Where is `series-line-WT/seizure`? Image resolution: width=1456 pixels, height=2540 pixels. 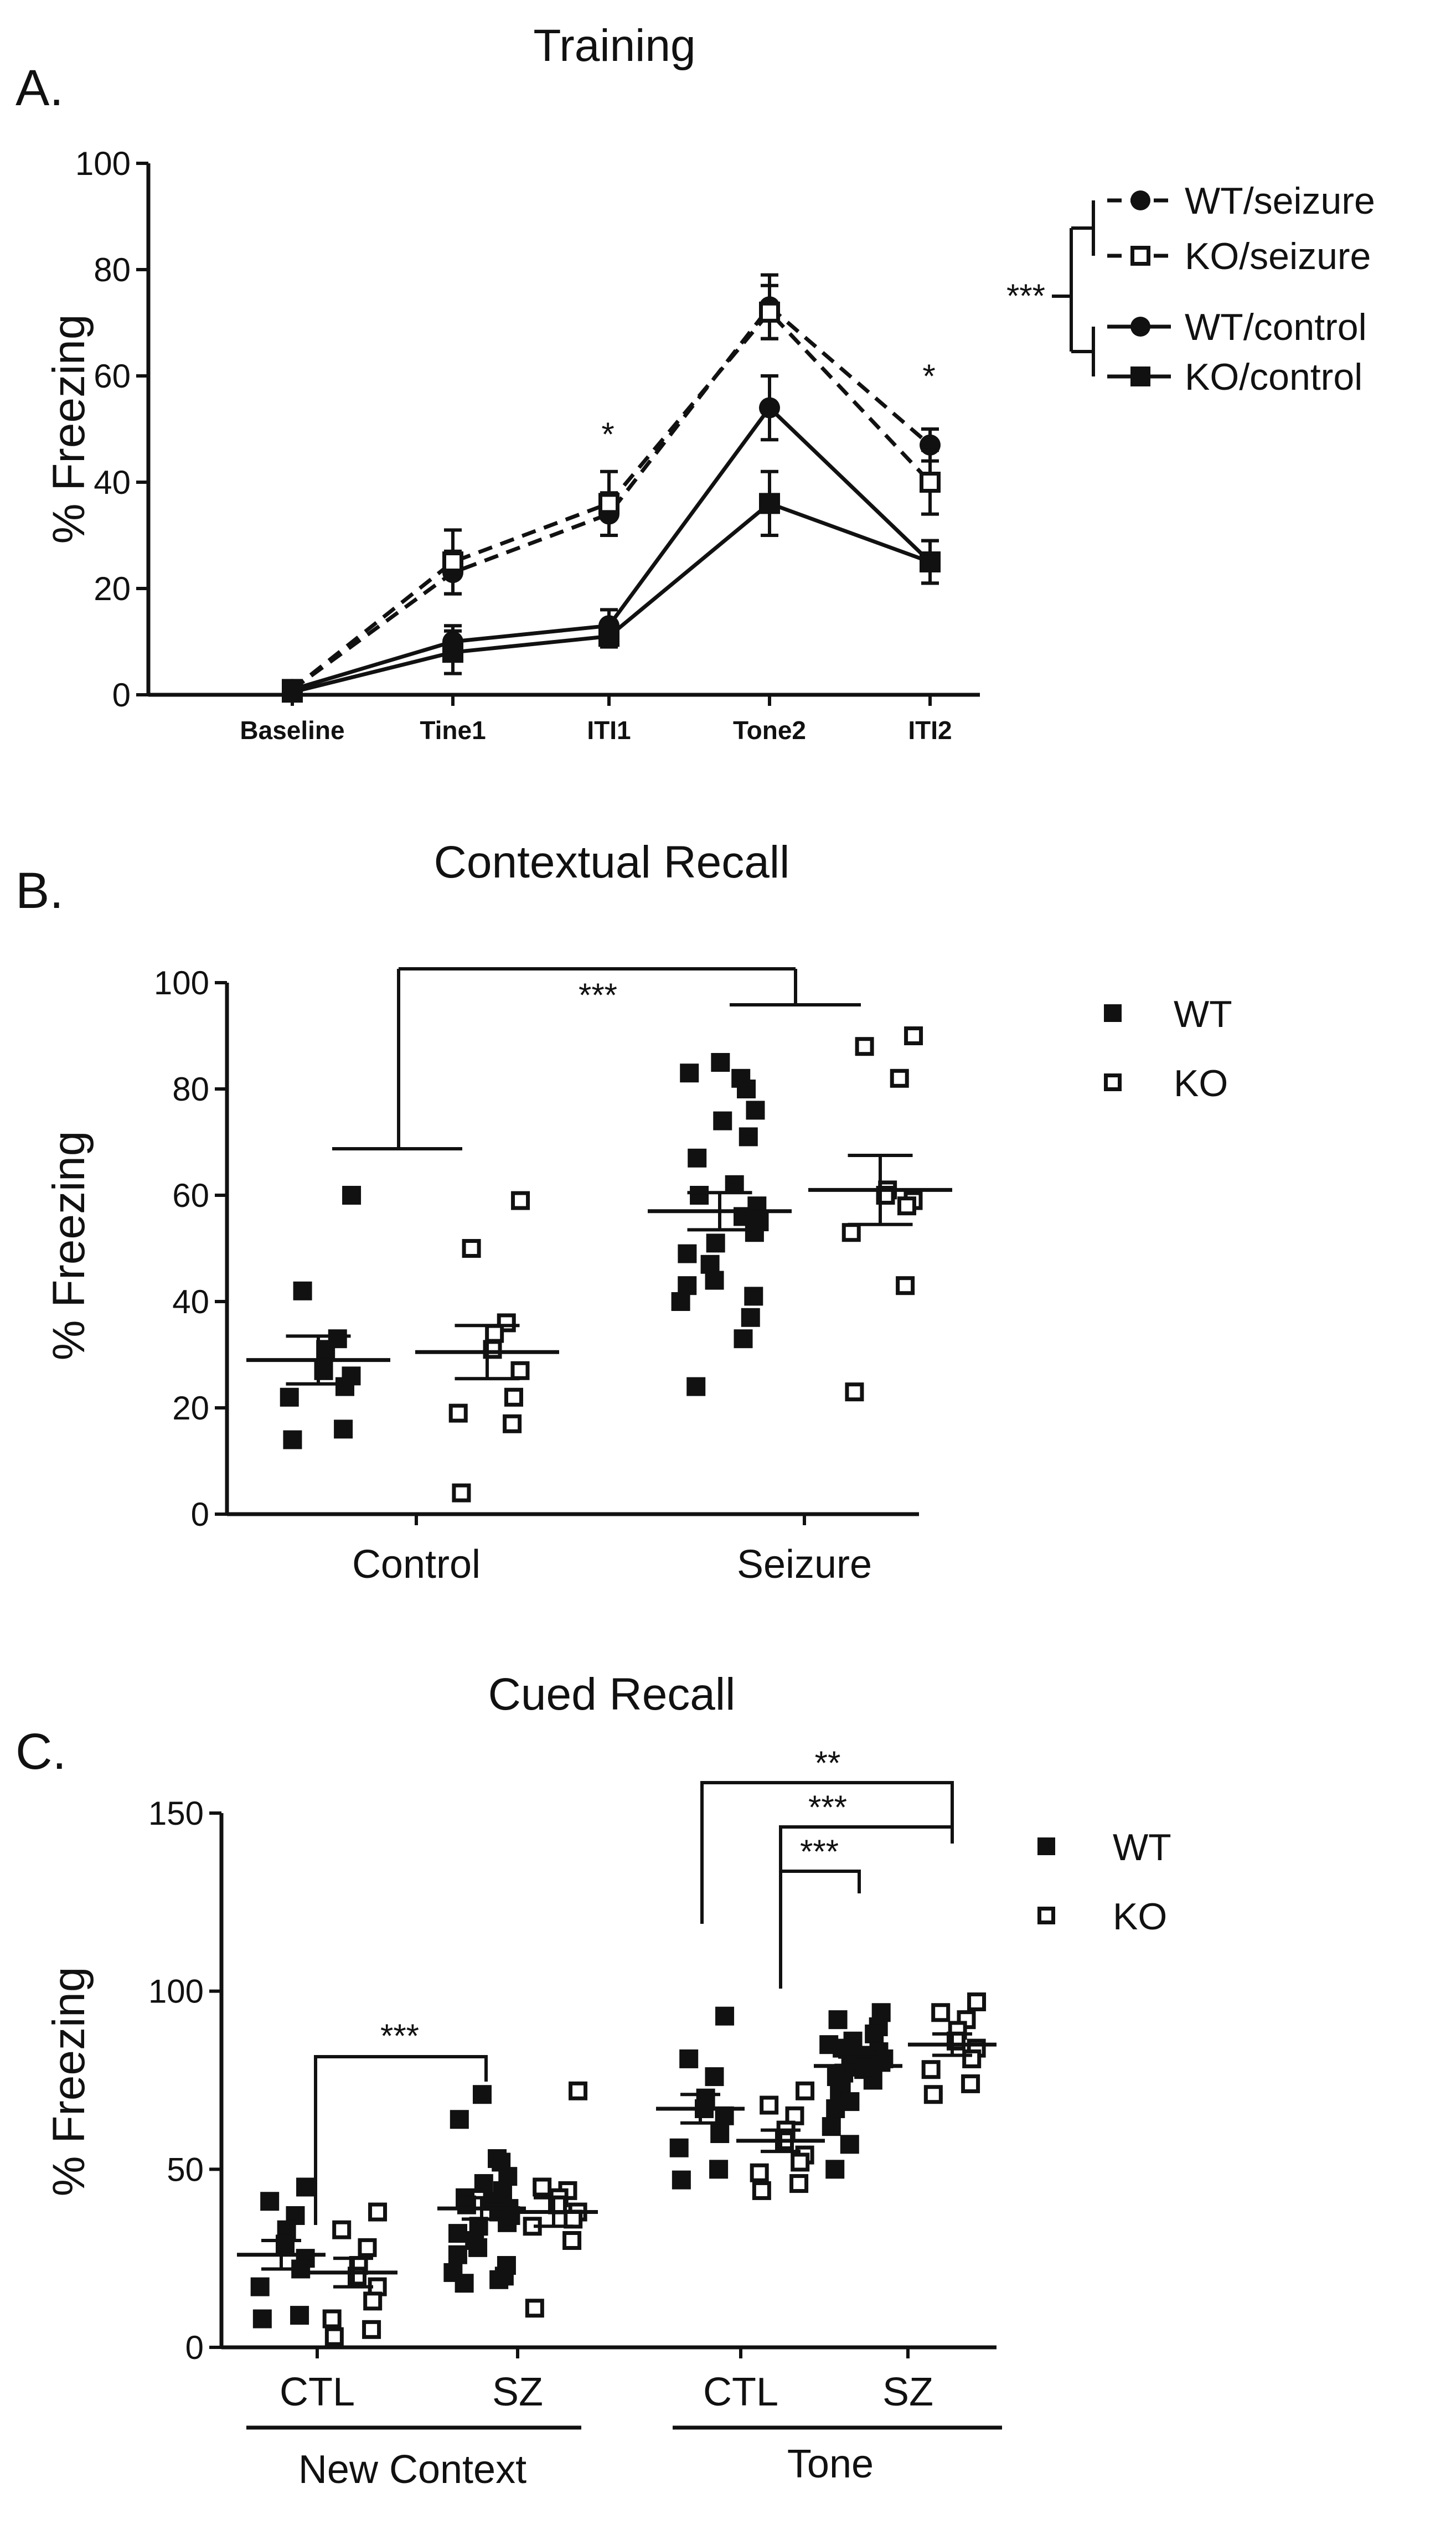
series-line-WT/seizure is located at coordinates (611, 497).